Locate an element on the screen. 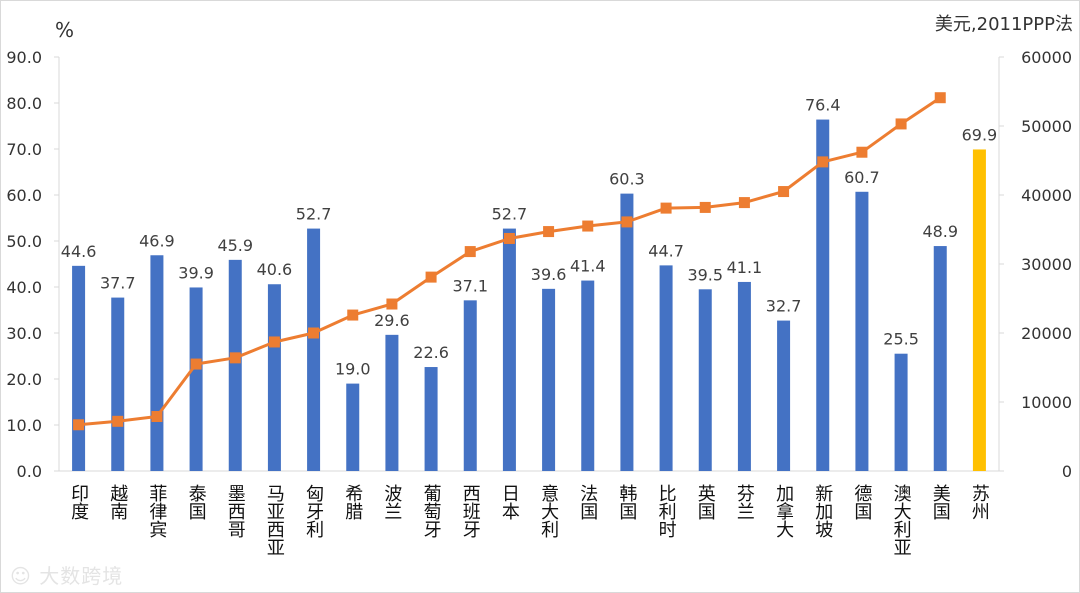 The height and width of the screenshot is (593, 1080). category-label: 菲律宾 is located at coordinates (156, 511).